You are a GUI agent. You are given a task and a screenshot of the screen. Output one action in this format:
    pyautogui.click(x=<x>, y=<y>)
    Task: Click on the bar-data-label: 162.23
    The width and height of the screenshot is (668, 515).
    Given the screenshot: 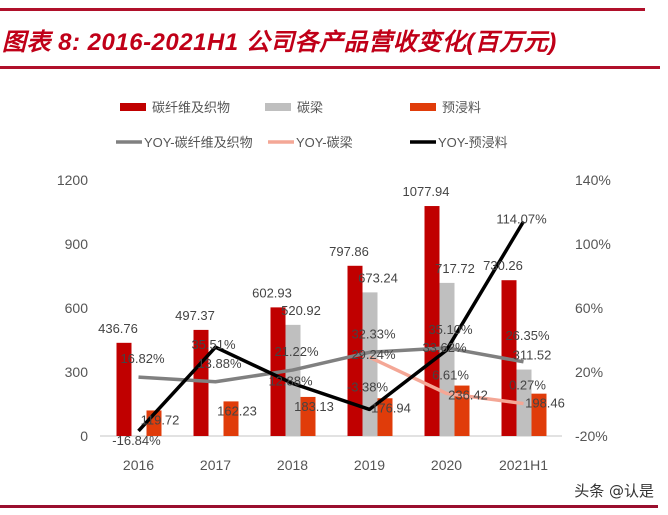 What is the action you would take?
    pyautogui.click(x=237, y=410)
    